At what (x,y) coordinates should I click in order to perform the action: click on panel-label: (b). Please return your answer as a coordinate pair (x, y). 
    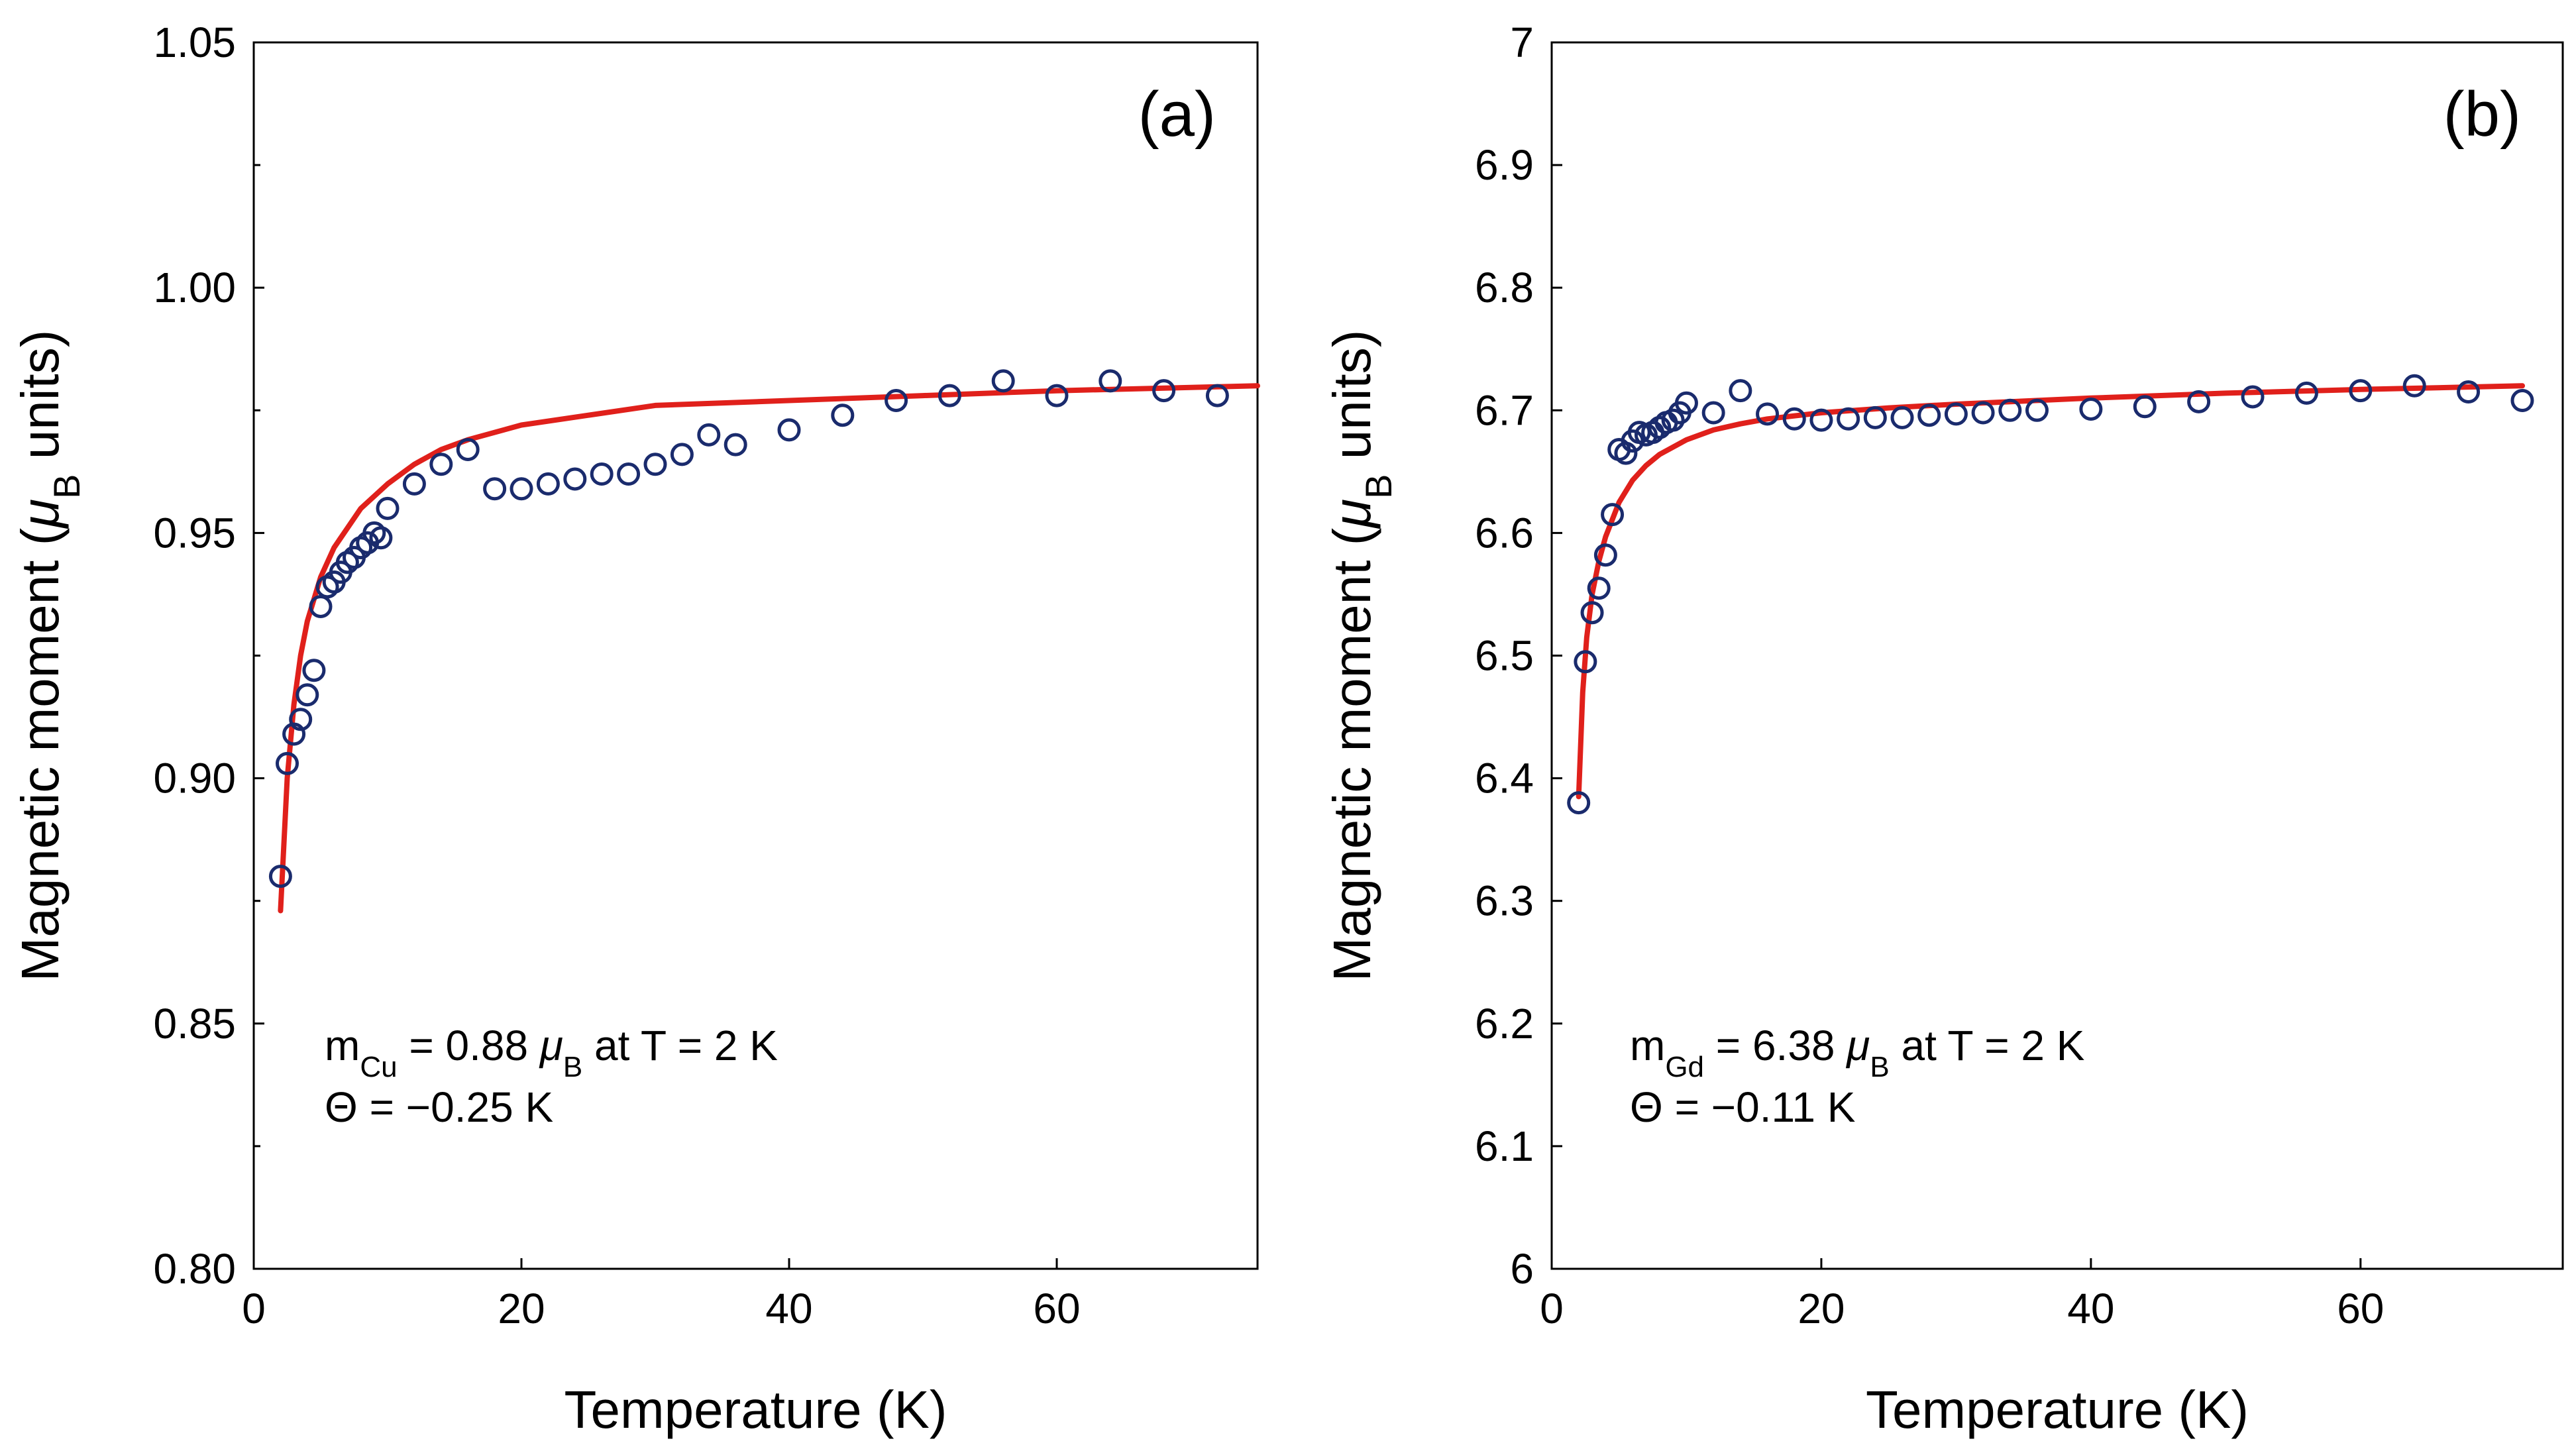
    Looking at the image, I should click on (2482, 114).